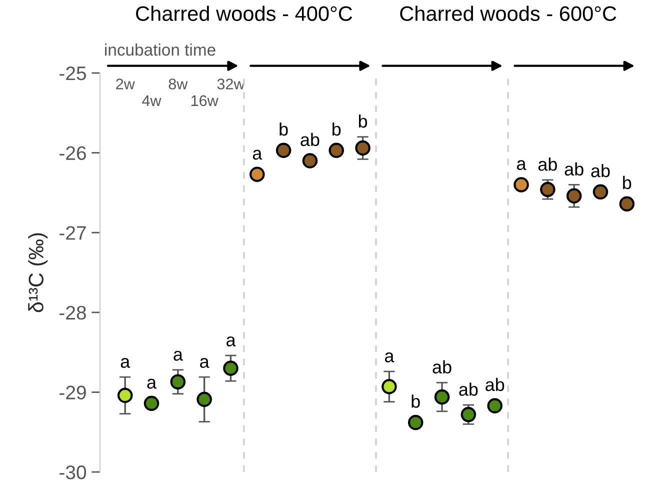 The width and height of the screenshot is (662, 483). What do you see at coordinates (73, 73) in the screenshot?
I see `y-tick-label: -25` at bounding box center [73, 73].